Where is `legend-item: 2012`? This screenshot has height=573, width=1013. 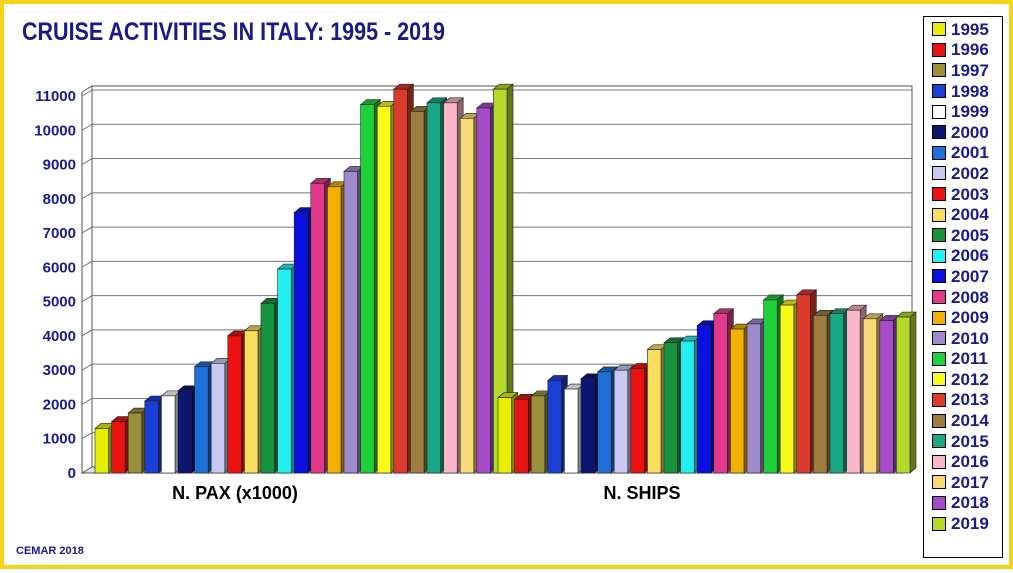
legend-item: 2012 is located at coordinates (963, 379).